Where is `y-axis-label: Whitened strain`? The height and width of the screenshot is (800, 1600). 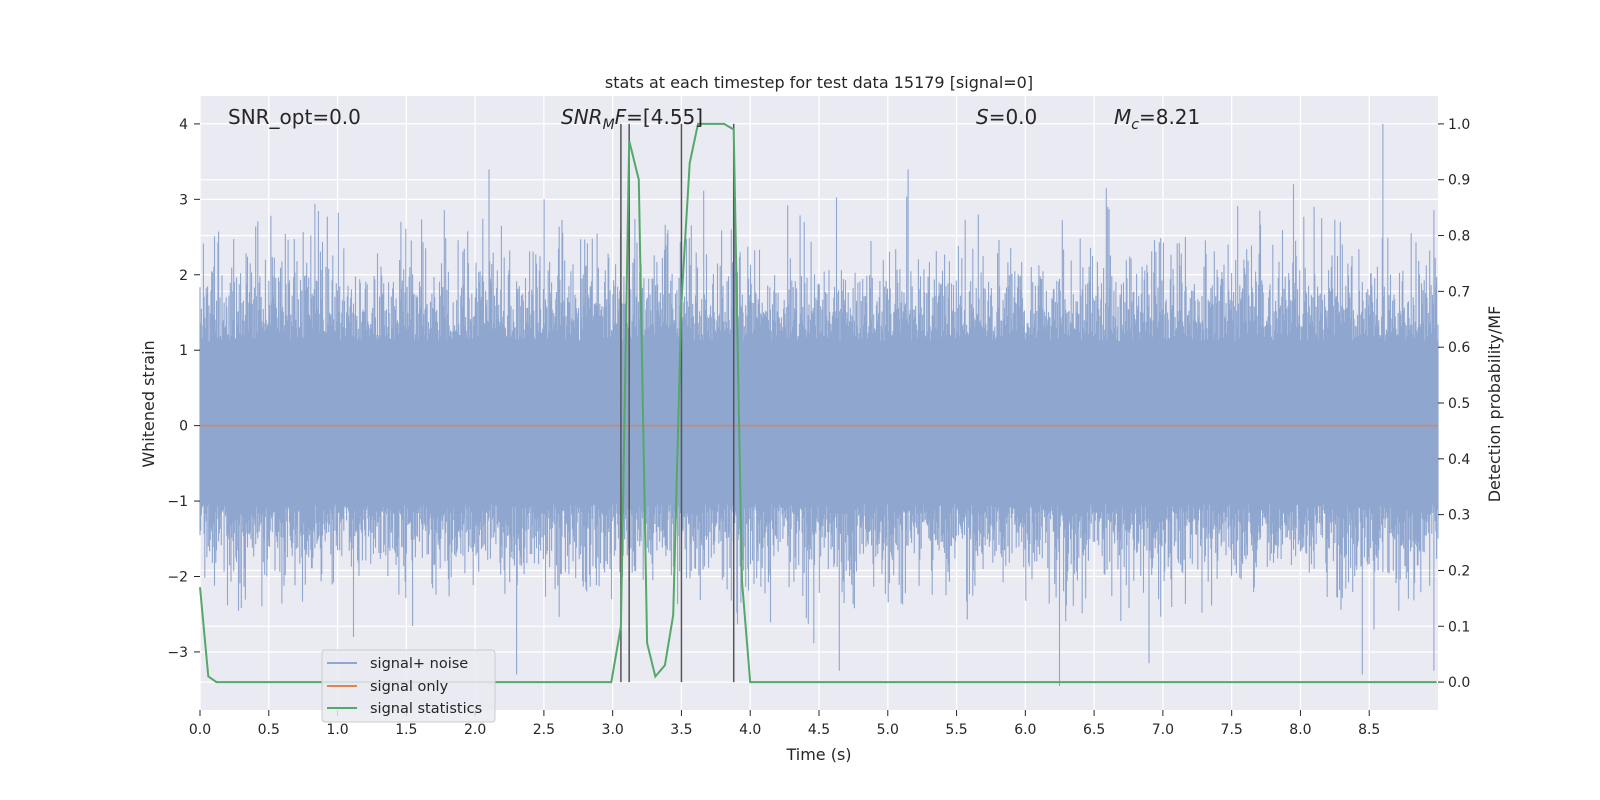
y-axis-label: Whitened strain is located at coordinates (148, 403).